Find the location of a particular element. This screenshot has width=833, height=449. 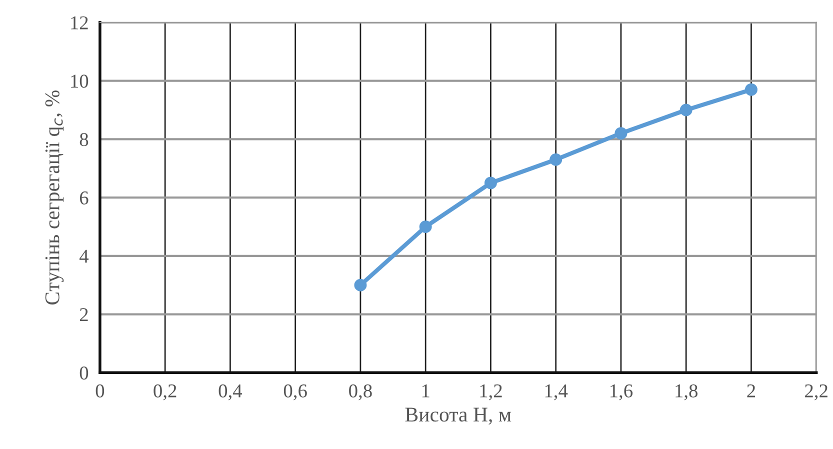

y-tick-label: 8 is located at coordinates (84, 139).